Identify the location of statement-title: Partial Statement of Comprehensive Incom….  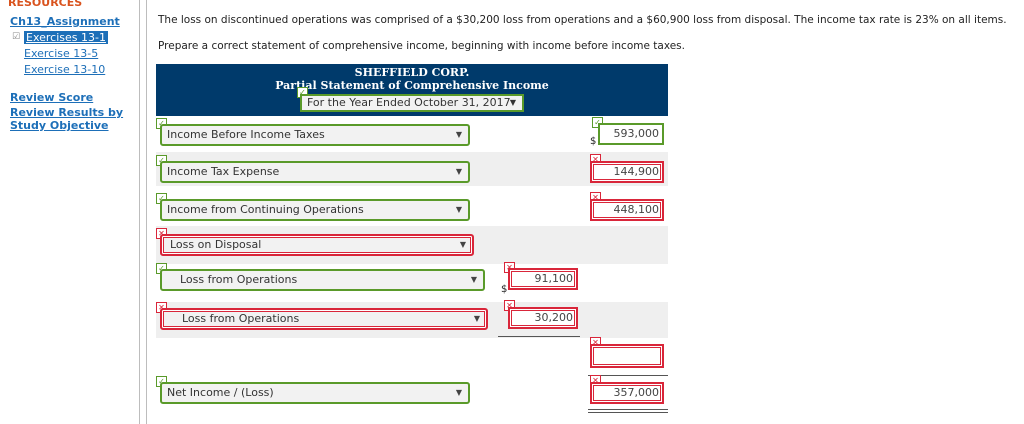
(412, 85).